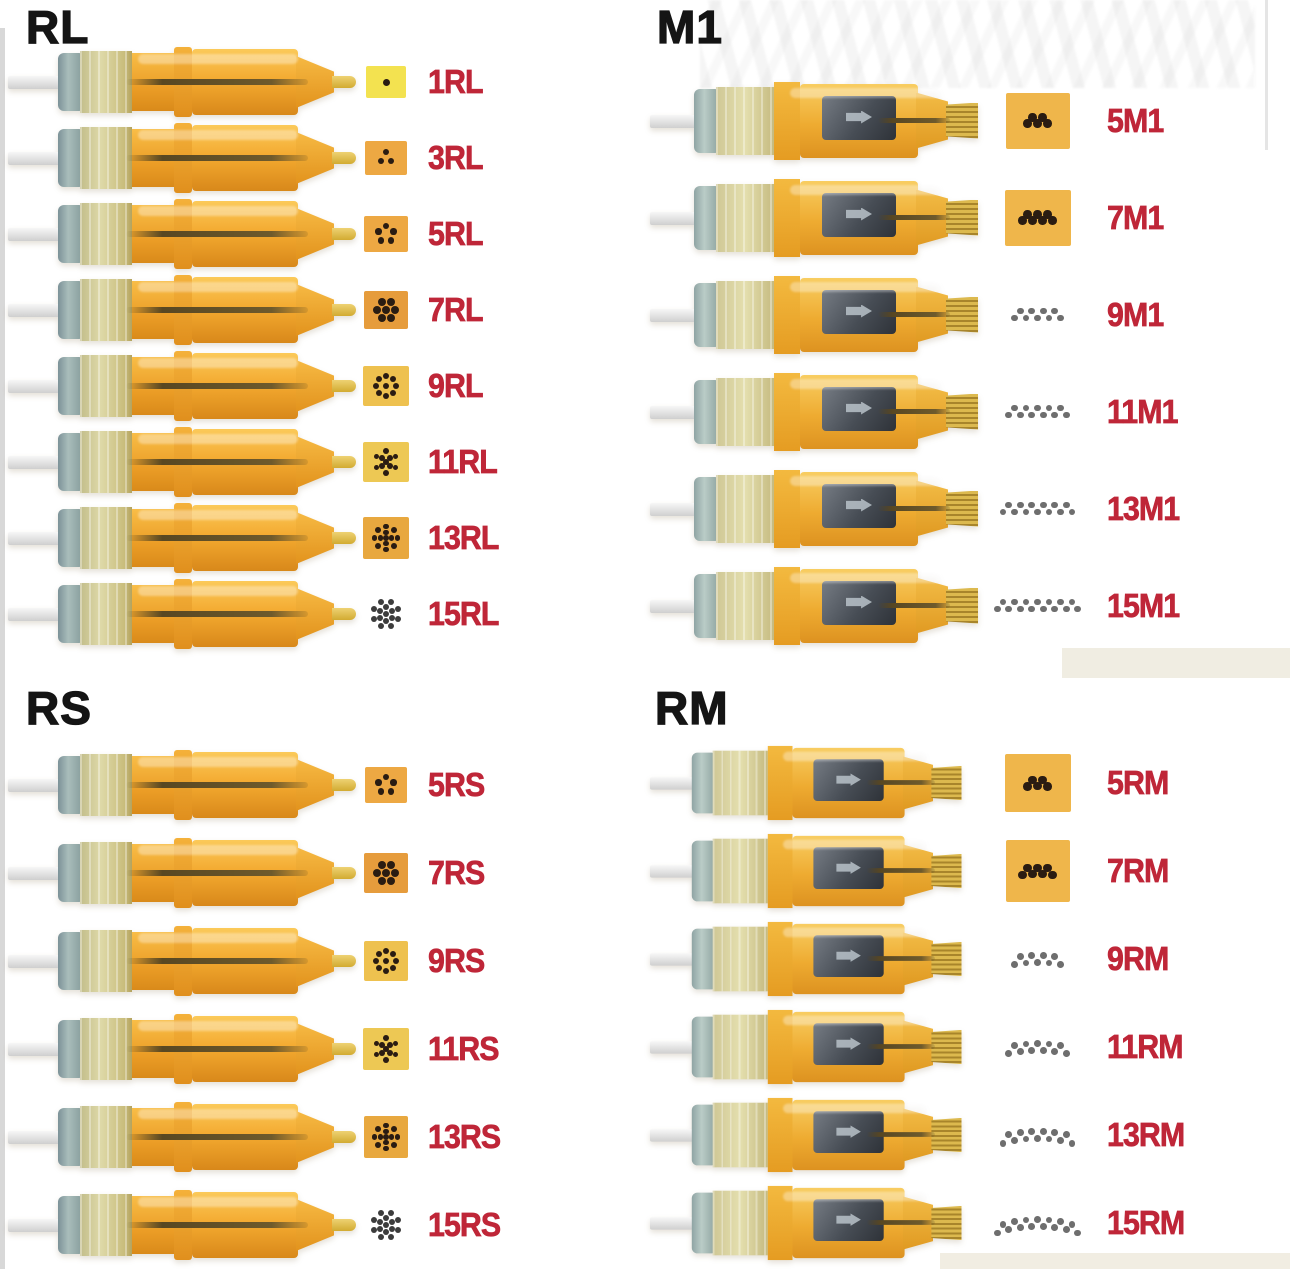 The width and height of the screenshot is (1290, 1269). Describe the element at coordinates (1145, 1047) in the screenshot. I see `needle-size-label: 11RM` at that location.